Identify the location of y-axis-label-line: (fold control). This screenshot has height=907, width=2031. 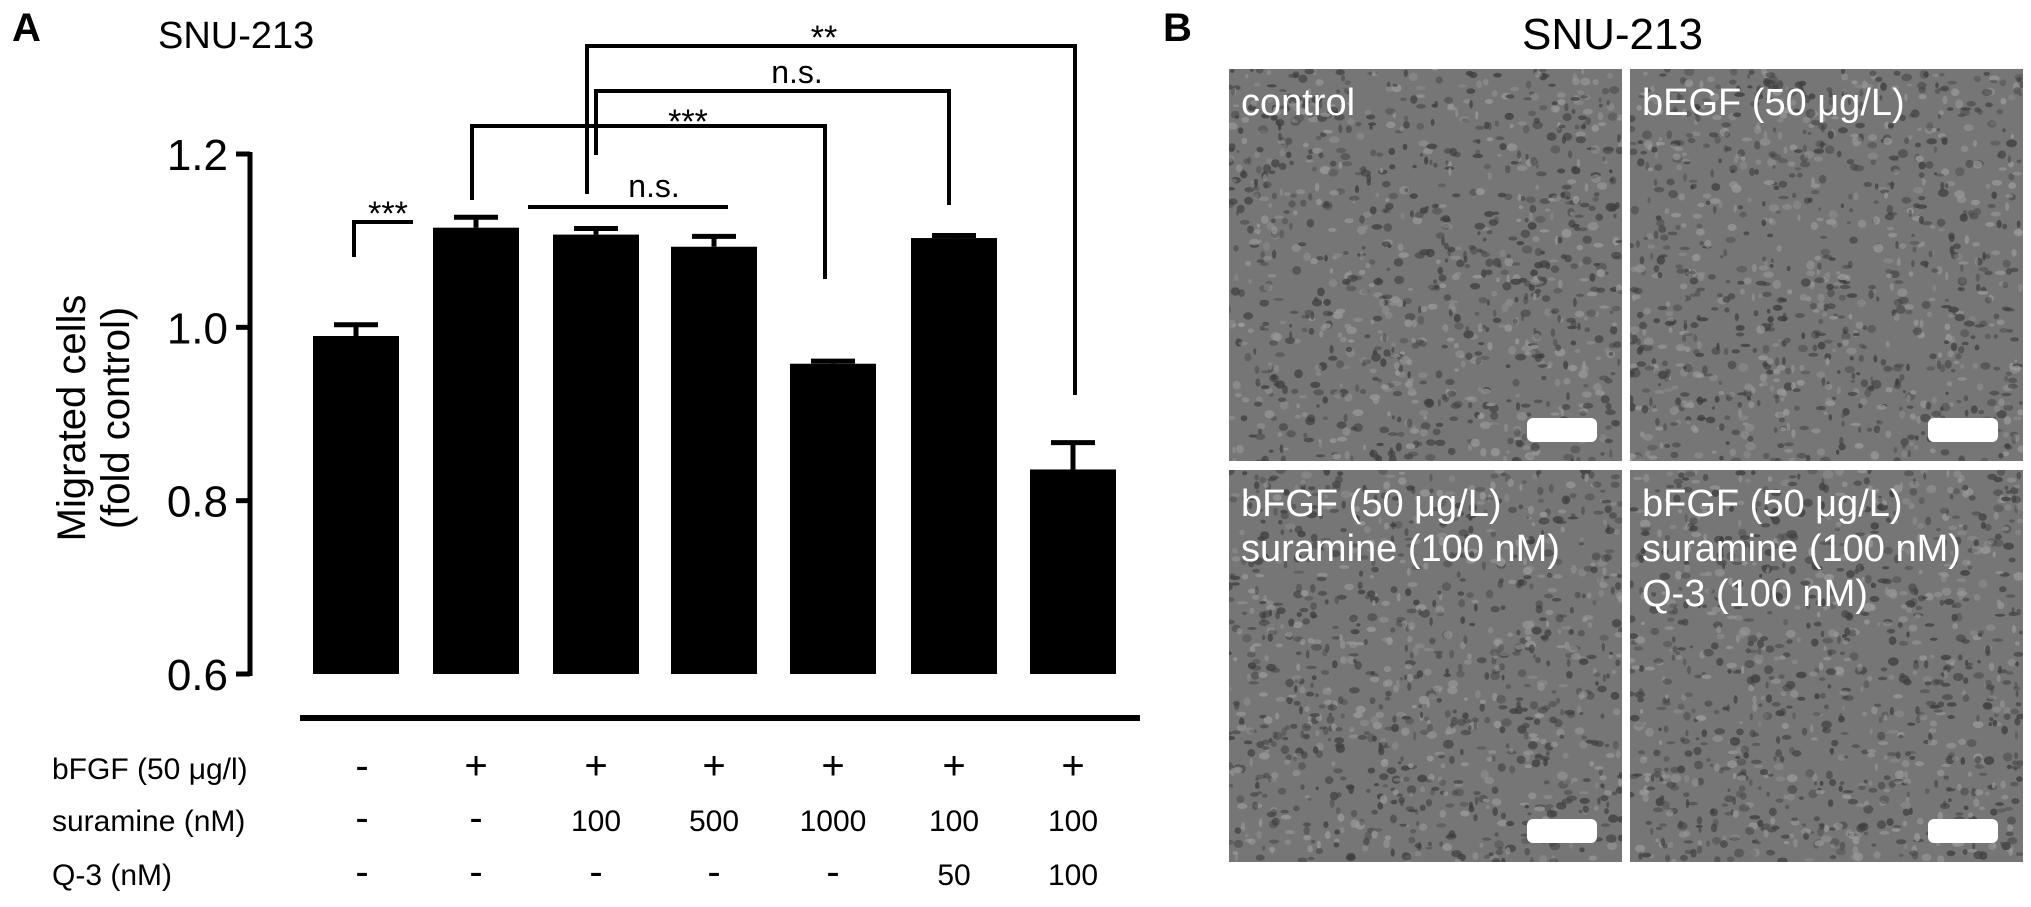
(116, 418).